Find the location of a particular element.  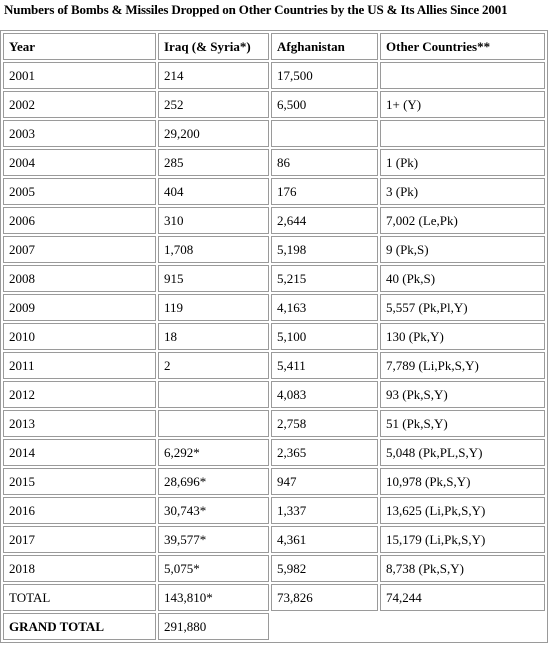

cell-afghanistan: 6,500 is located at coordinates (324, 104).